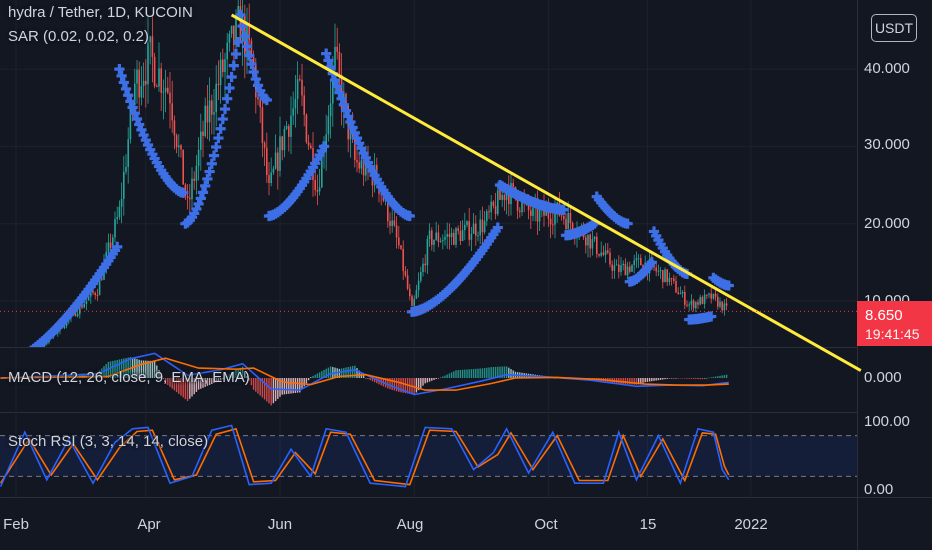  Describe the element at coordinates (364, 374) in the screenshot. I see `macd-line` at that location.